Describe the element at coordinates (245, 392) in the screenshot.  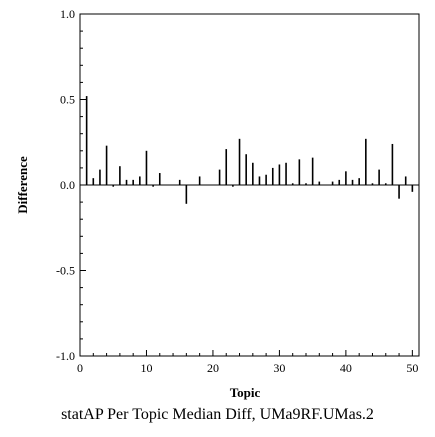
I see `x-axis-label: Topic` at that location.